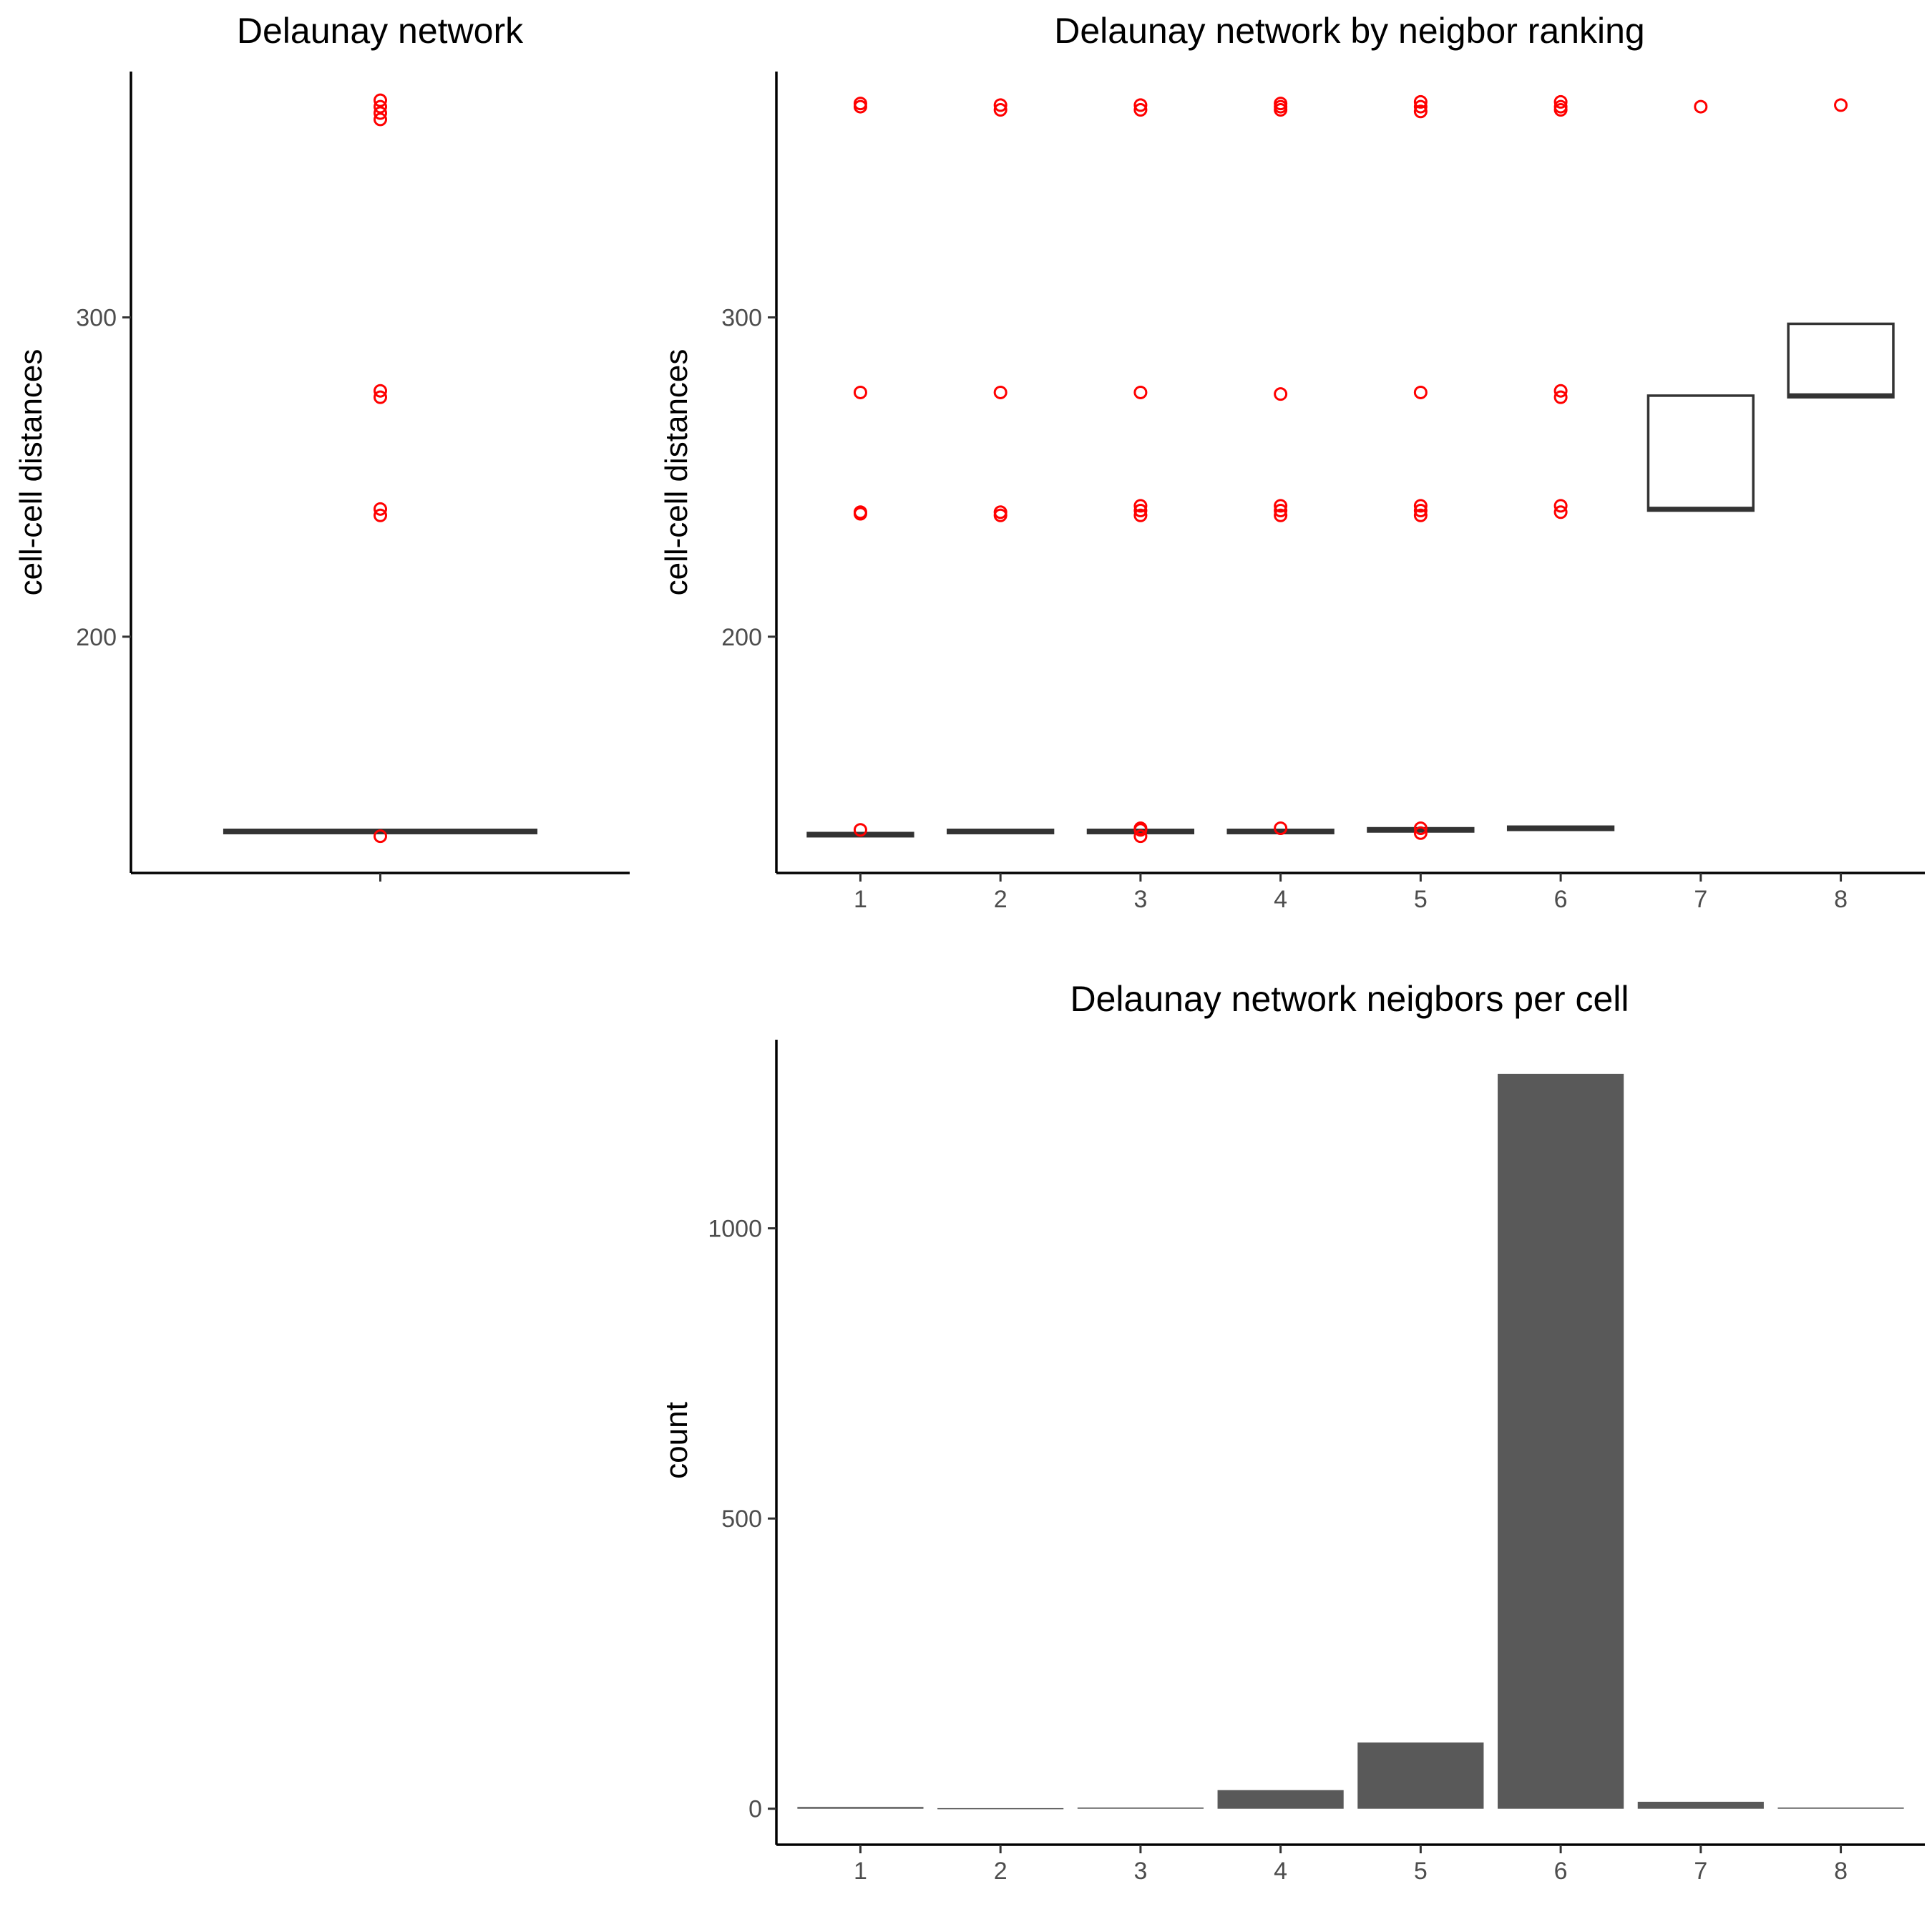 This screenshot has width=1932, height=1932. What do you see at coordinates (1349, 31) in the screenshot?
I see `panel-title: Delaunay network by neigbor ranking` at bounding box center [1349, 31].